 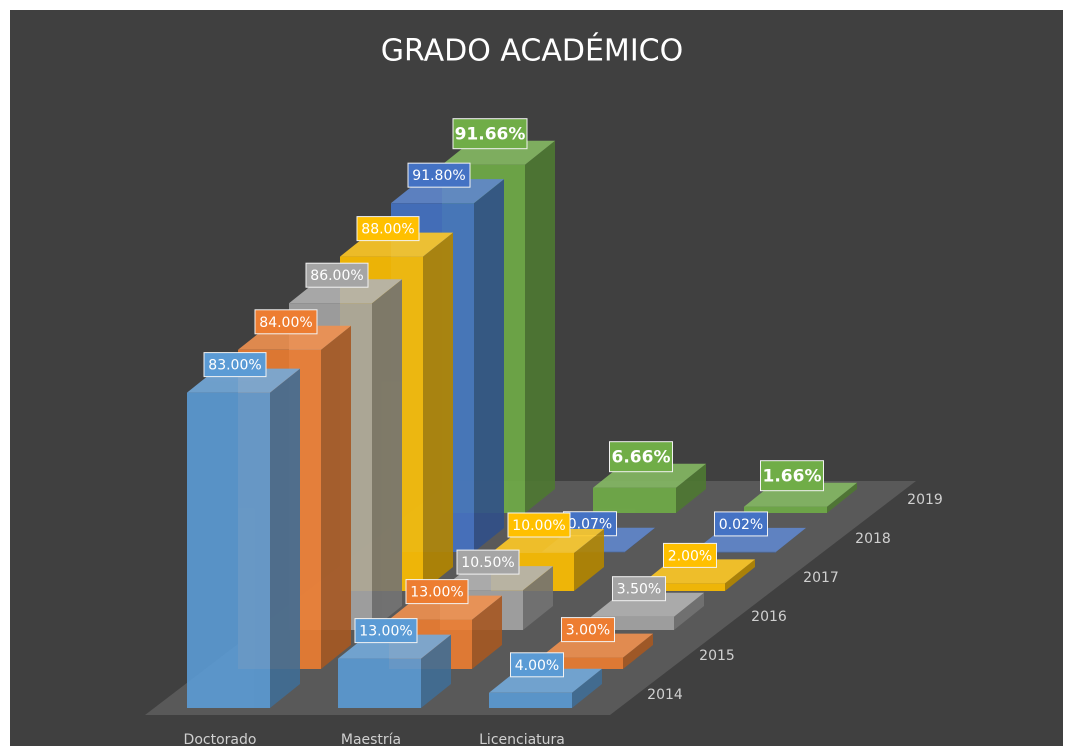 I want to click on data-label: 4.00%, so click(x=537, y=666).